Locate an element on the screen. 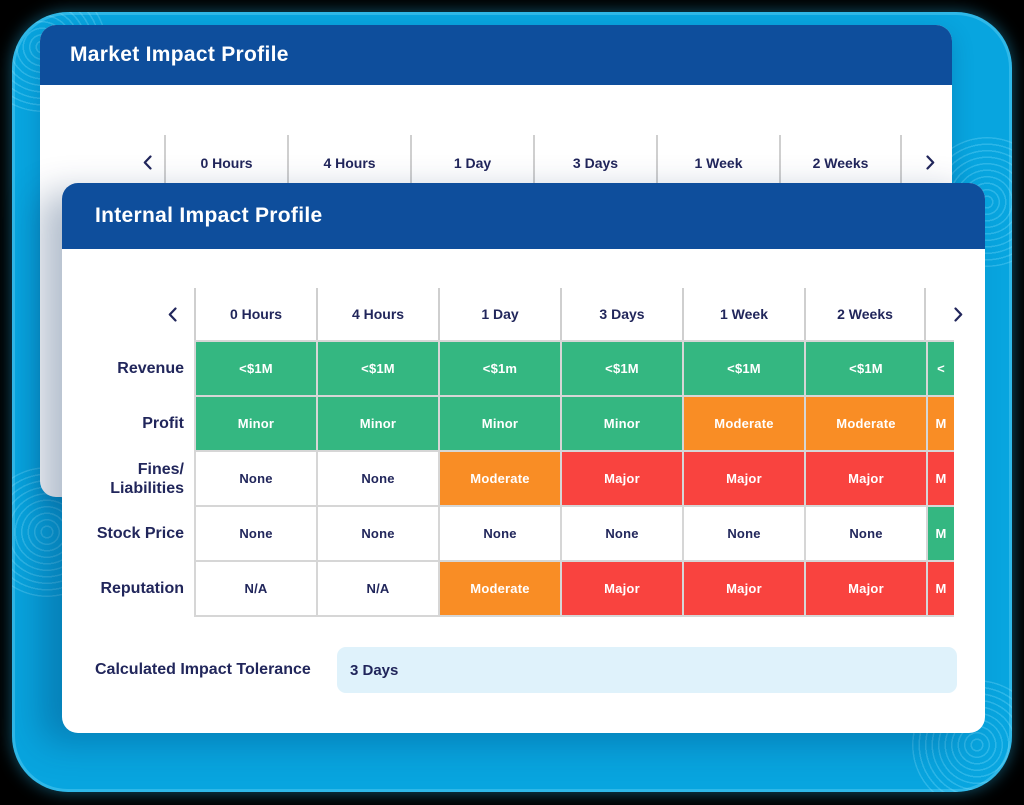 The image size is (1024, 805). internal-card-title: Internal Impact Profile is located at coordinates (209, 215).